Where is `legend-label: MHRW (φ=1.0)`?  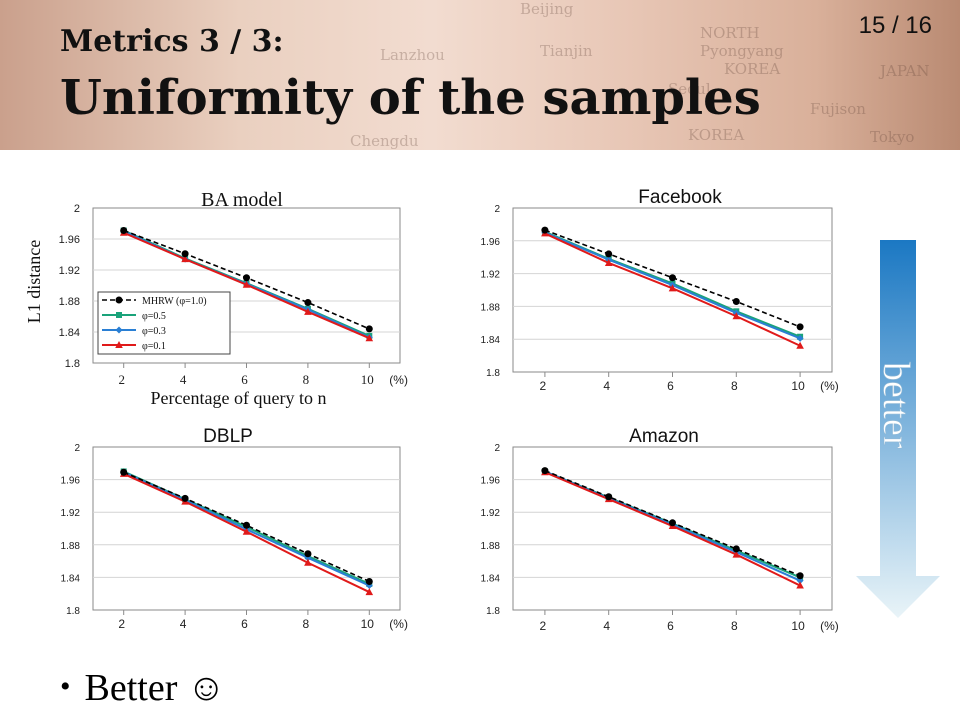
legend-label: MHRW (φ=1.0) is located at coordinates (174, 301).